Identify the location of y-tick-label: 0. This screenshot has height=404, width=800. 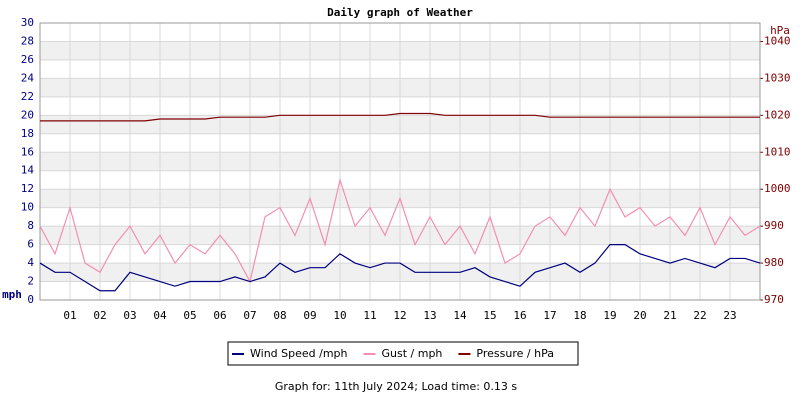
(30, 299).